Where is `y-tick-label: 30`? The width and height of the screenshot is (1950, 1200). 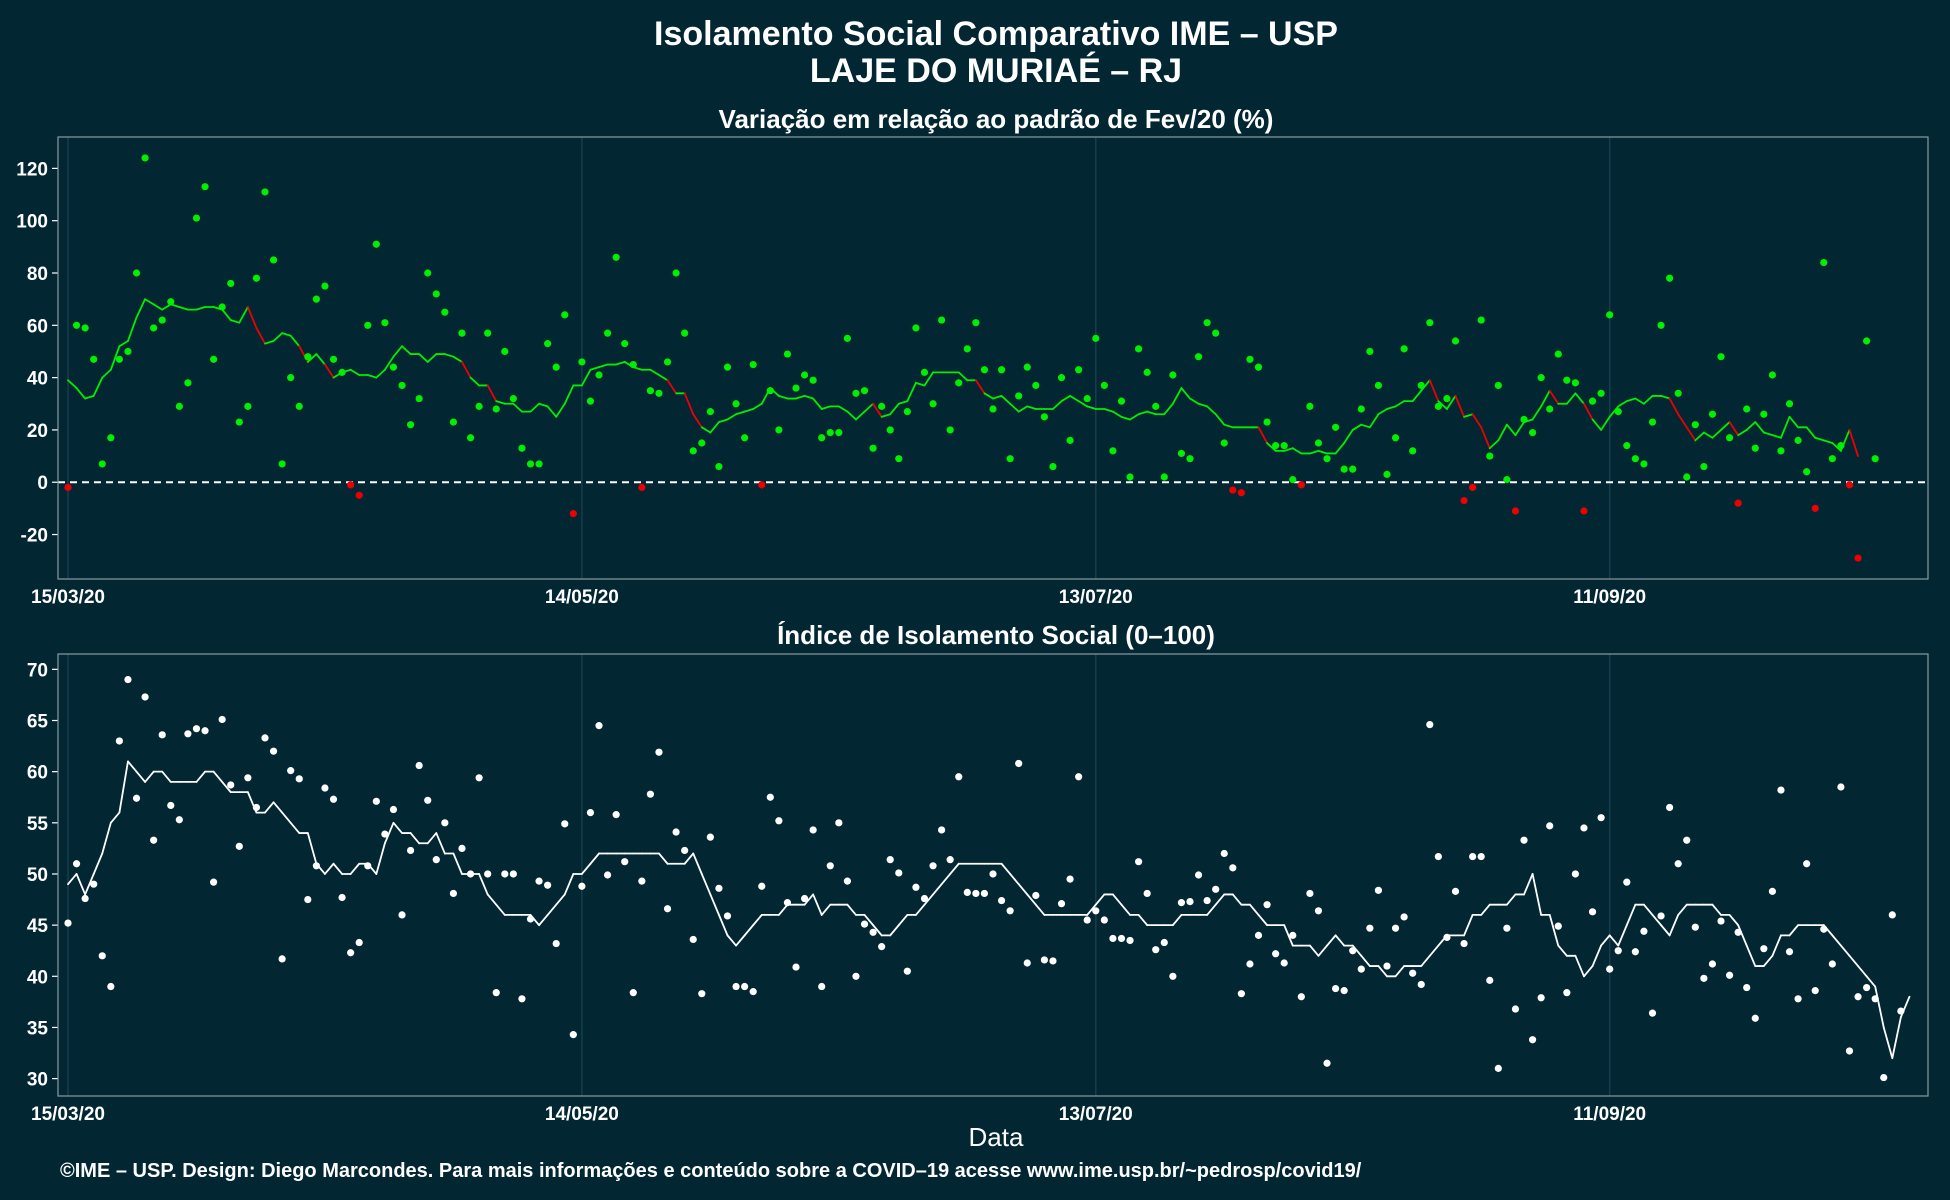 y-tick-label: 30 is located at coordinates (37, 1080).